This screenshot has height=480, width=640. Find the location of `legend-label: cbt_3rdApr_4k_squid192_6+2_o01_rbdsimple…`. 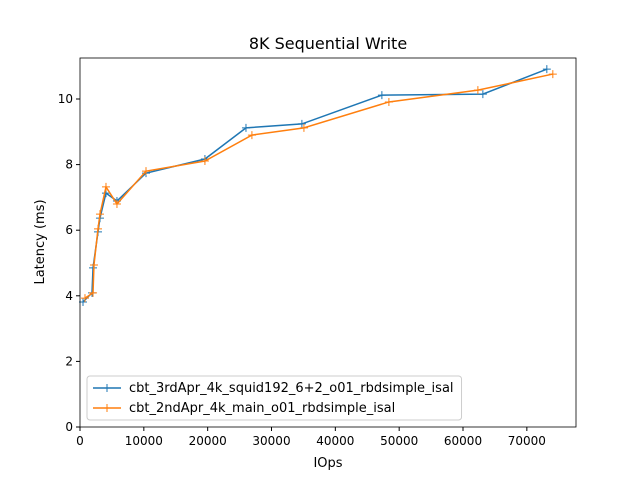

legend-label: cbt_3rdApr_4k_squid192_6+2_o01_rbdsimple… is located at coordinates (291, 388).